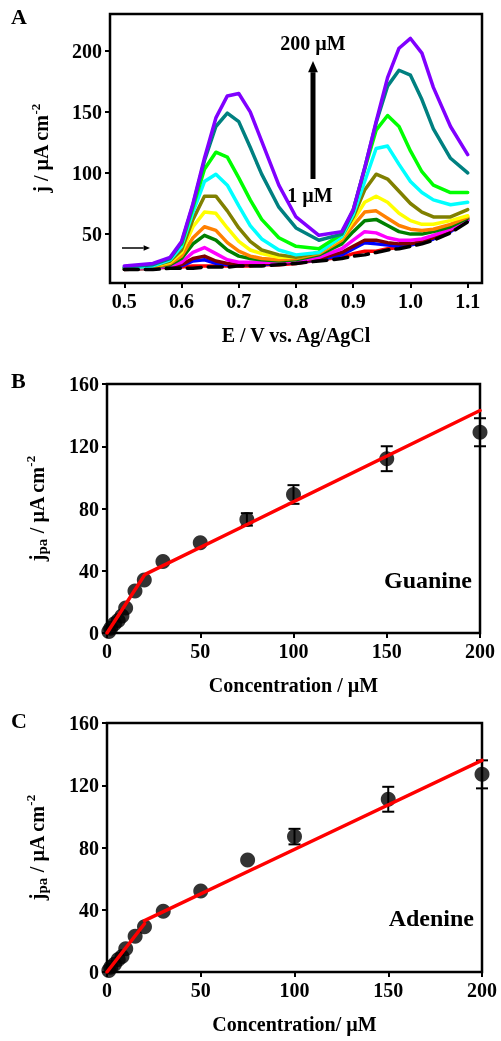 This screenshot has width=501, height=1041. Describe the element at coordinates (293, 685) in the screenshot. I see `x-axis-title: Concentration / µM` at that location.